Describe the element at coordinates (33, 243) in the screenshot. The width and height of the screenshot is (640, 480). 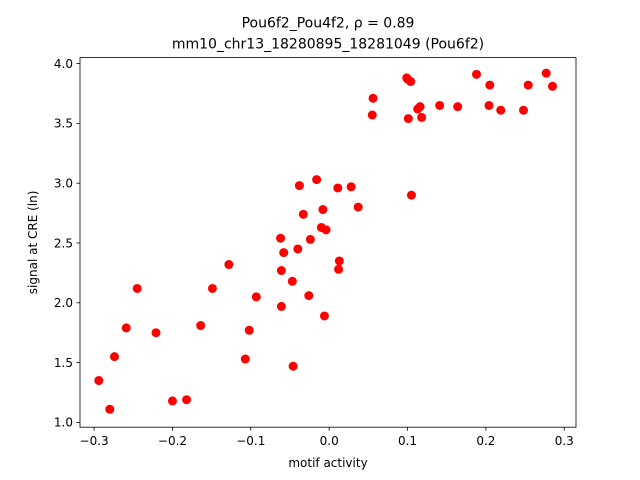
I see `y-axis-label: signal at CRE (ln)` at that location.